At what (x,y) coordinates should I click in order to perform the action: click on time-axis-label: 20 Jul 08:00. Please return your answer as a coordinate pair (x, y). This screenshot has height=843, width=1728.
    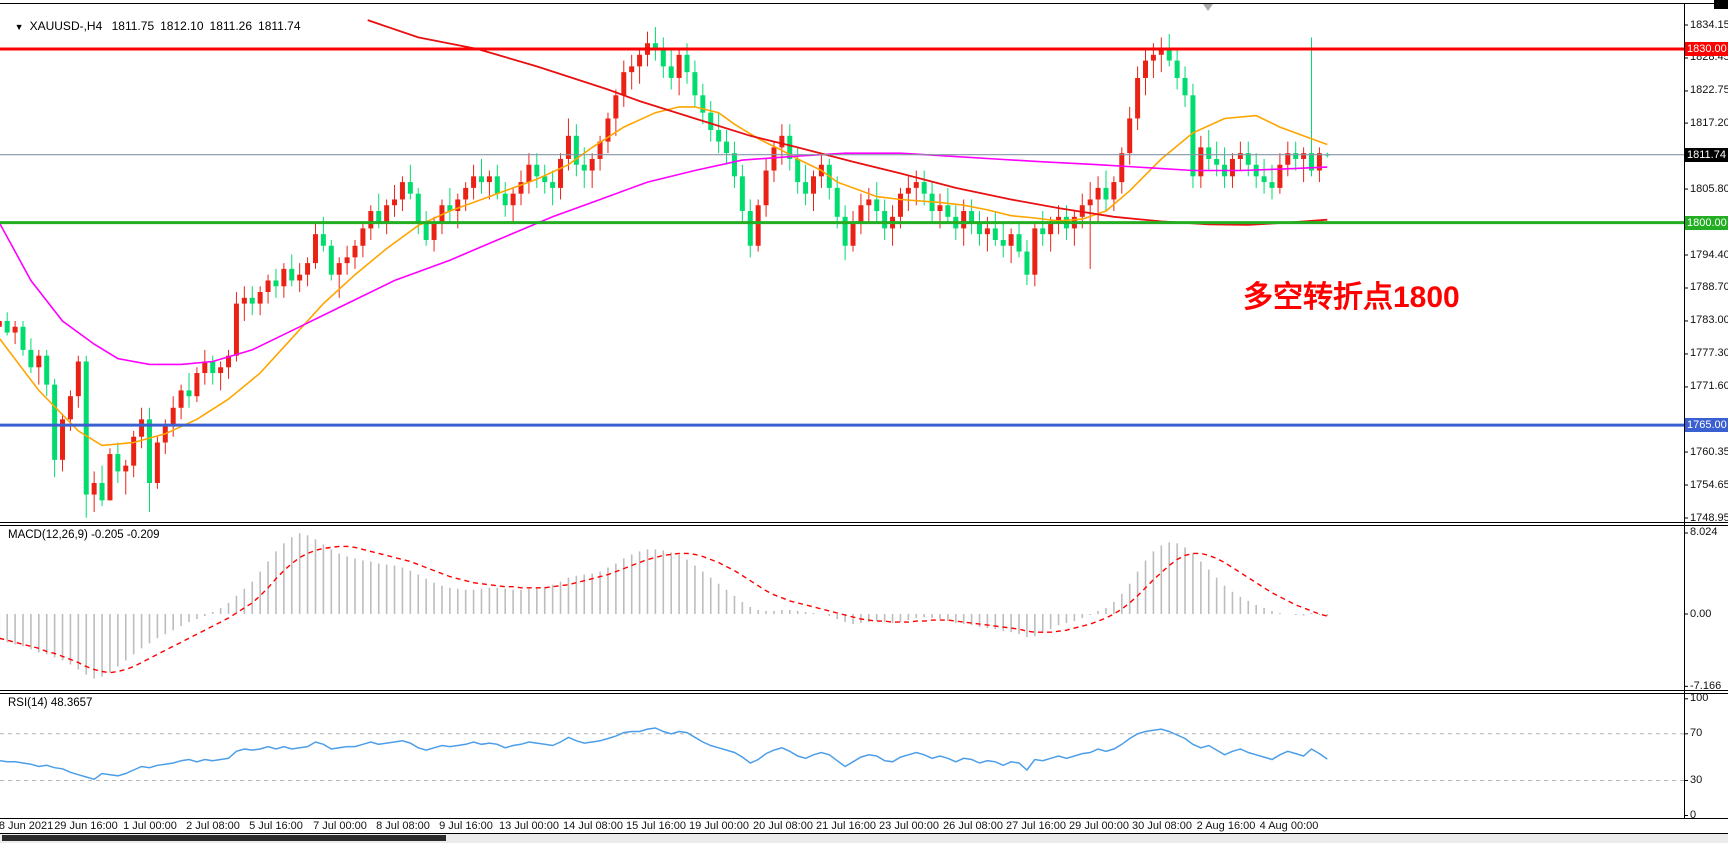
    Looking at the image, I should click on (783, 826).